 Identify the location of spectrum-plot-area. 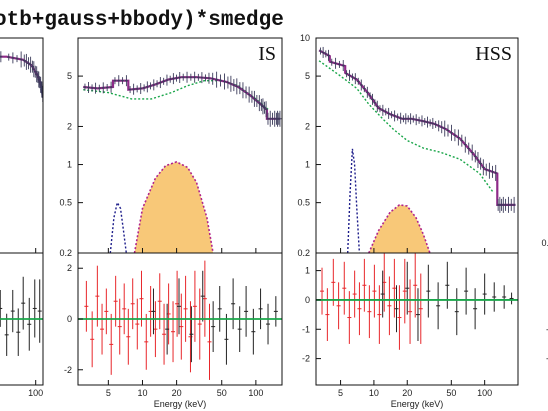
(21, 77).